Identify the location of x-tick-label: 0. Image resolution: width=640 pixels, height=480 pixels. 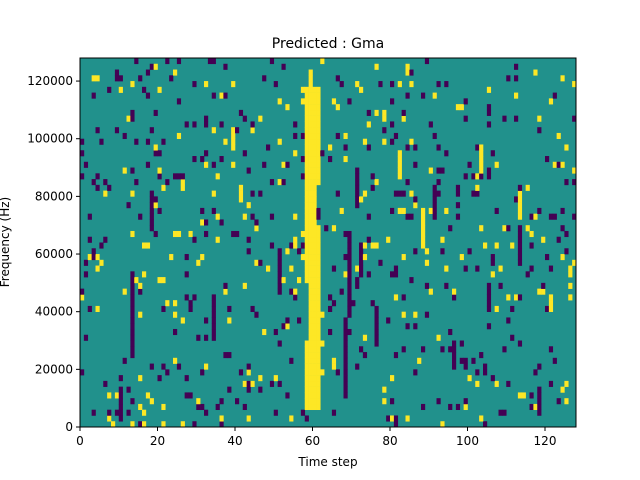
(80, 441).